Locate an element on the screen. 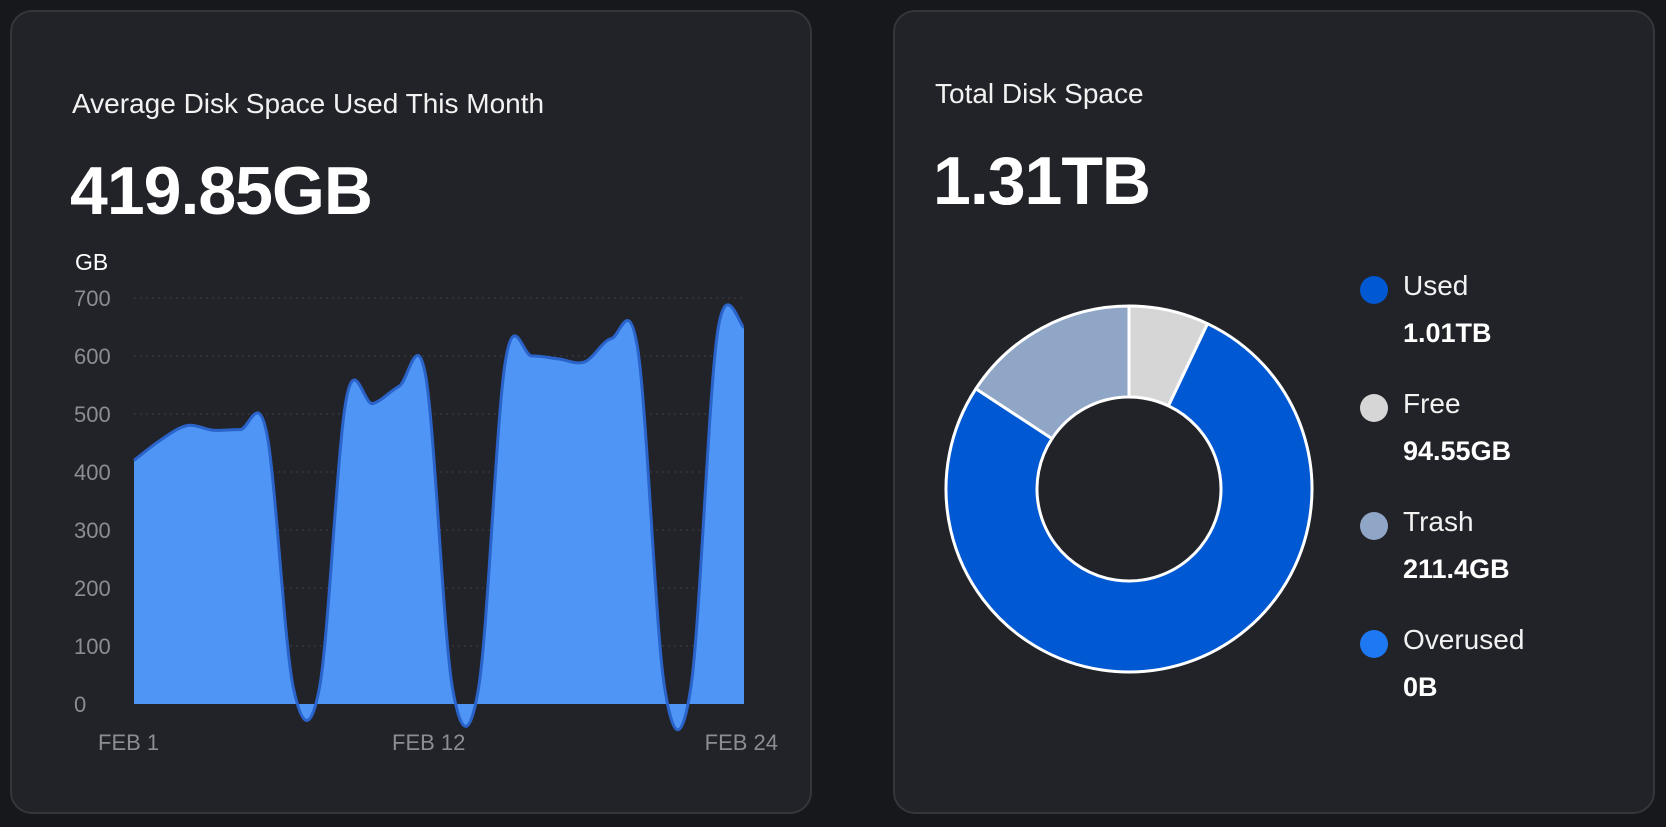  y-tick-label: 100 is located at coordinates (92, 646).